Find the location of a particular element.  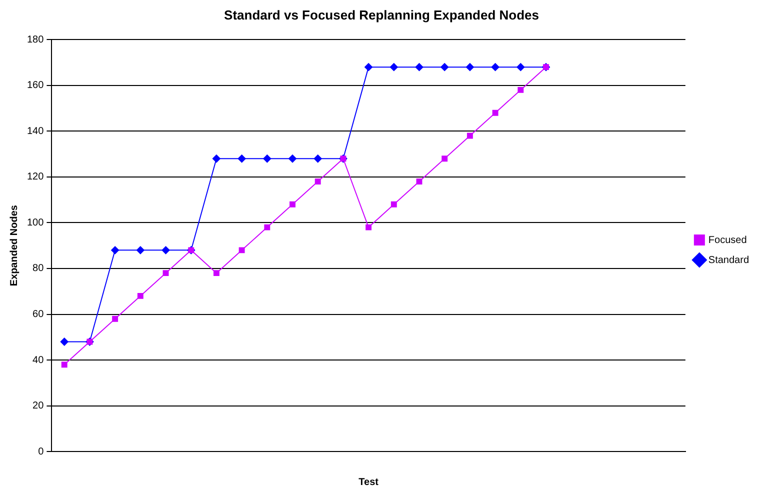

y-tick-label: 160 is located at coordinates (35, 86).